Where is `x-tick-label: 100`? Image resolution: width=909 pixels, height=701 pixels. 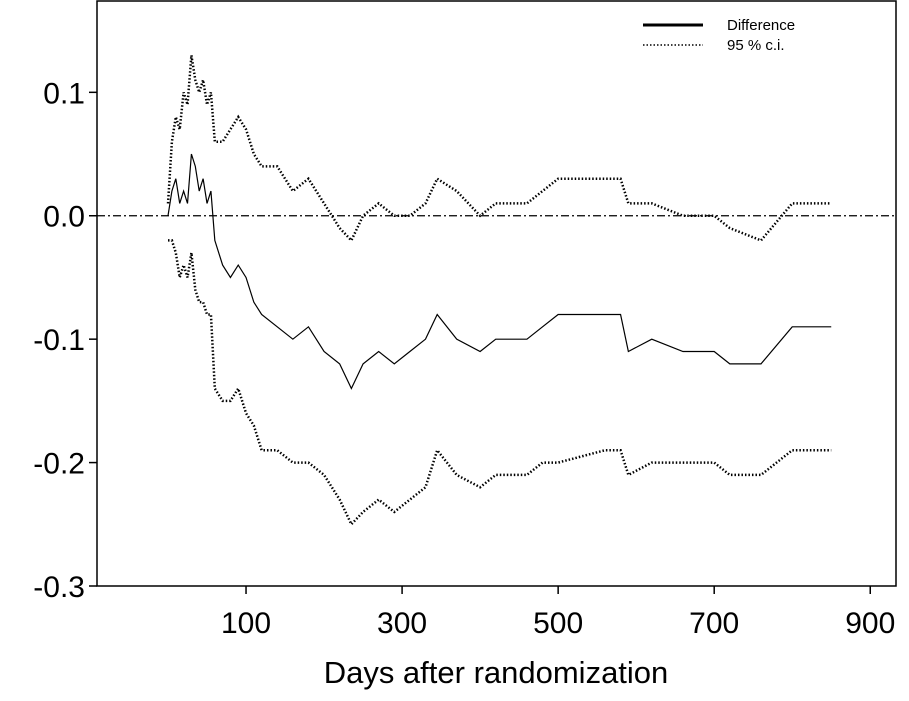
x-tick-label: 100 is located at coordinates (246, 623).